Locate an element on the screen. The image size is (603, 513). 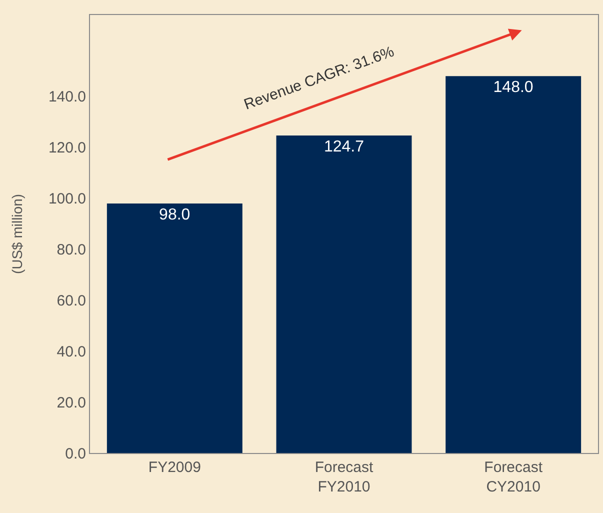
y-tick-label: 40.0 is located at coordinates (71, 351).